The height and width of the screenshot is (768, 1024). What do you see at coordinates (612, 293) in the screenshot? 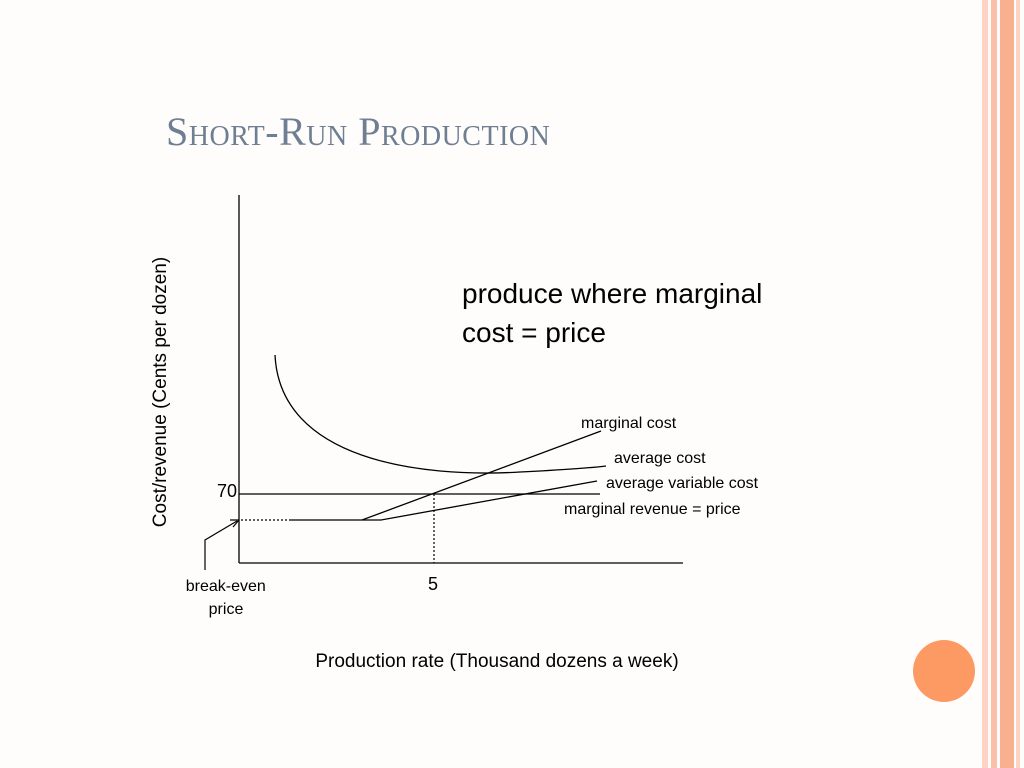
I see `annotation-text: produce where marginal` at bounding box center [612, 293].